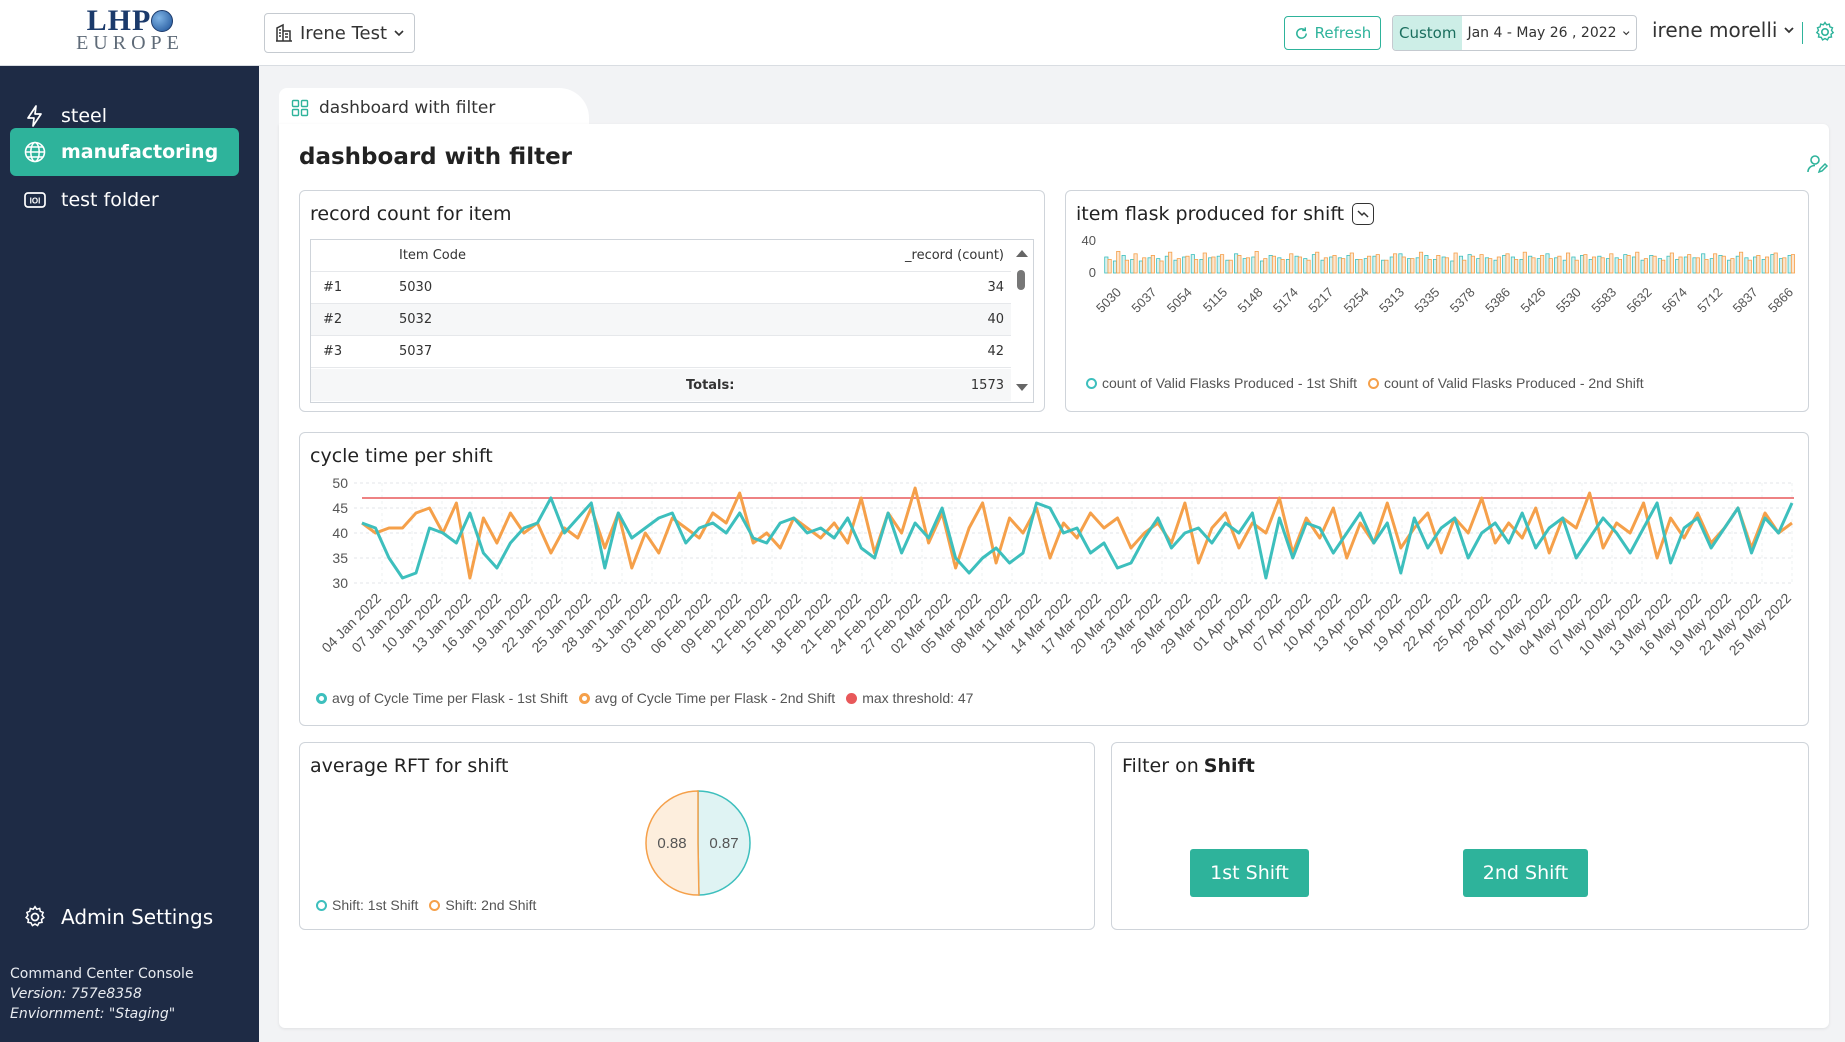 This screenshot has height=1042, width=1845. I want to click on tab-dashboard-with-filter: dashboard with filter, so click(434, 108).